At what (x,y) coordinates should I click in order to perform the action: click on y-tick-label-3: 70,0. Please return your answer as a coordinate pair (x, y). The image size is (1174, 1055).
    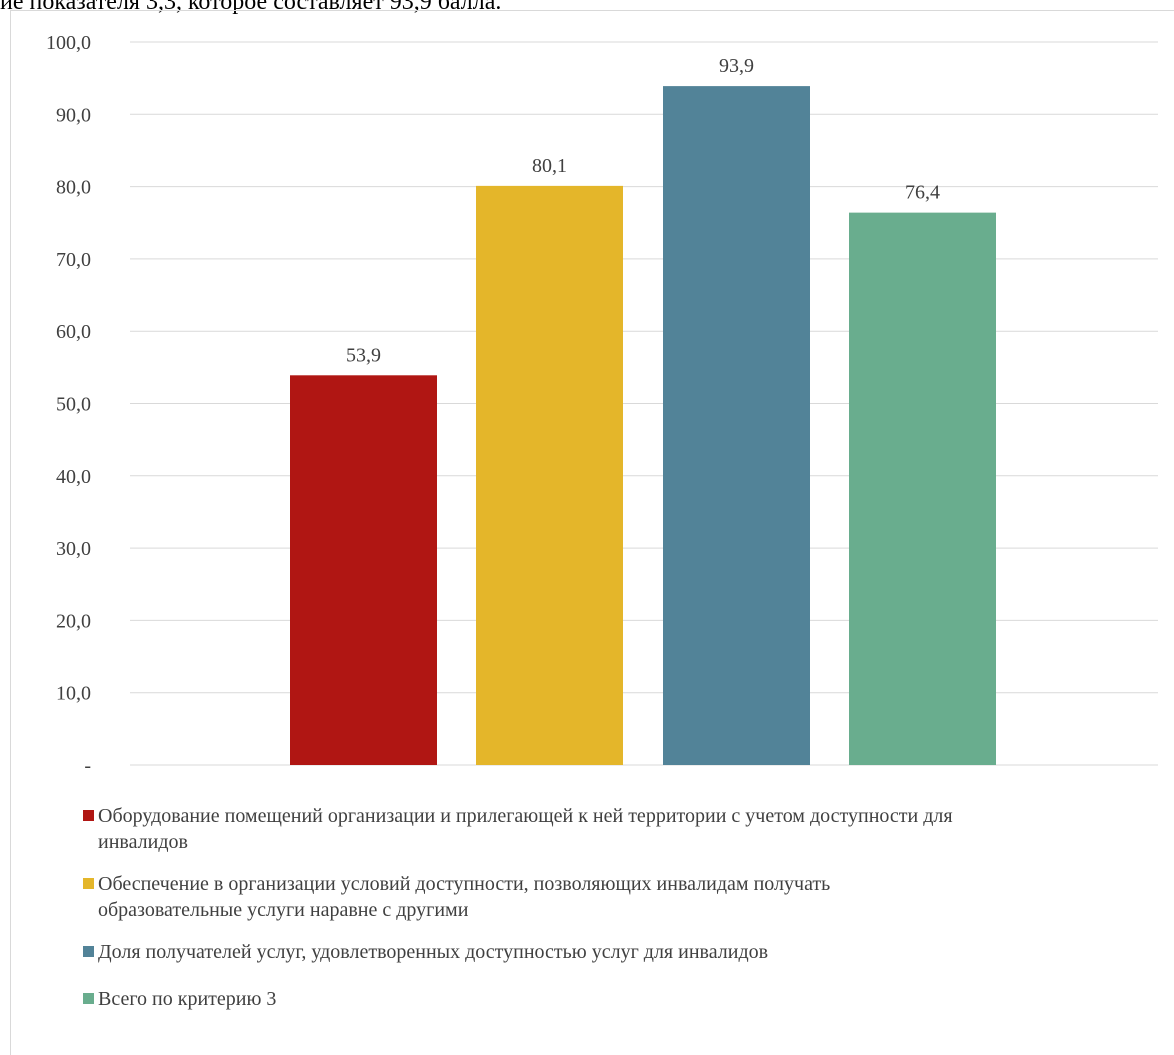
    Looking at the image, I should click on (73, 260).